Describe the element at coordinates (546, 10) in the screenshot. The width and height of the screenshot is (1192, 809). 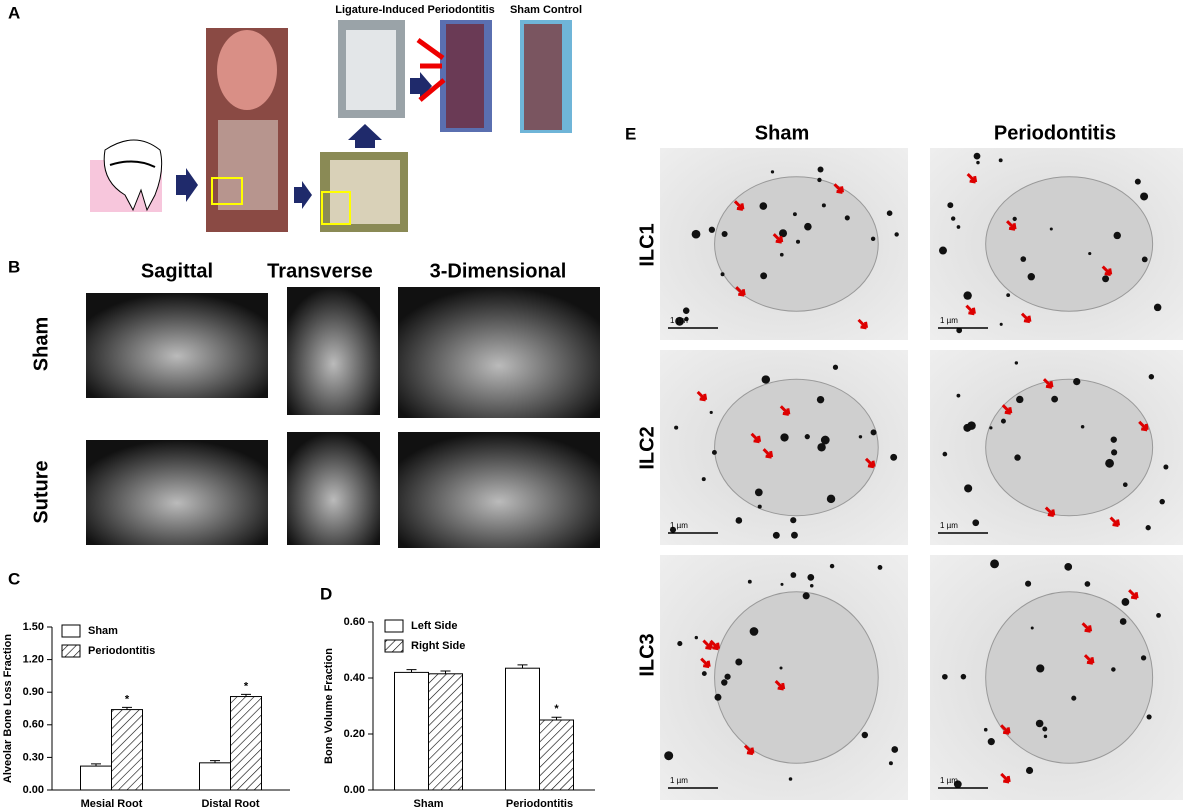
I see `image-title: Sham Control` at that location.